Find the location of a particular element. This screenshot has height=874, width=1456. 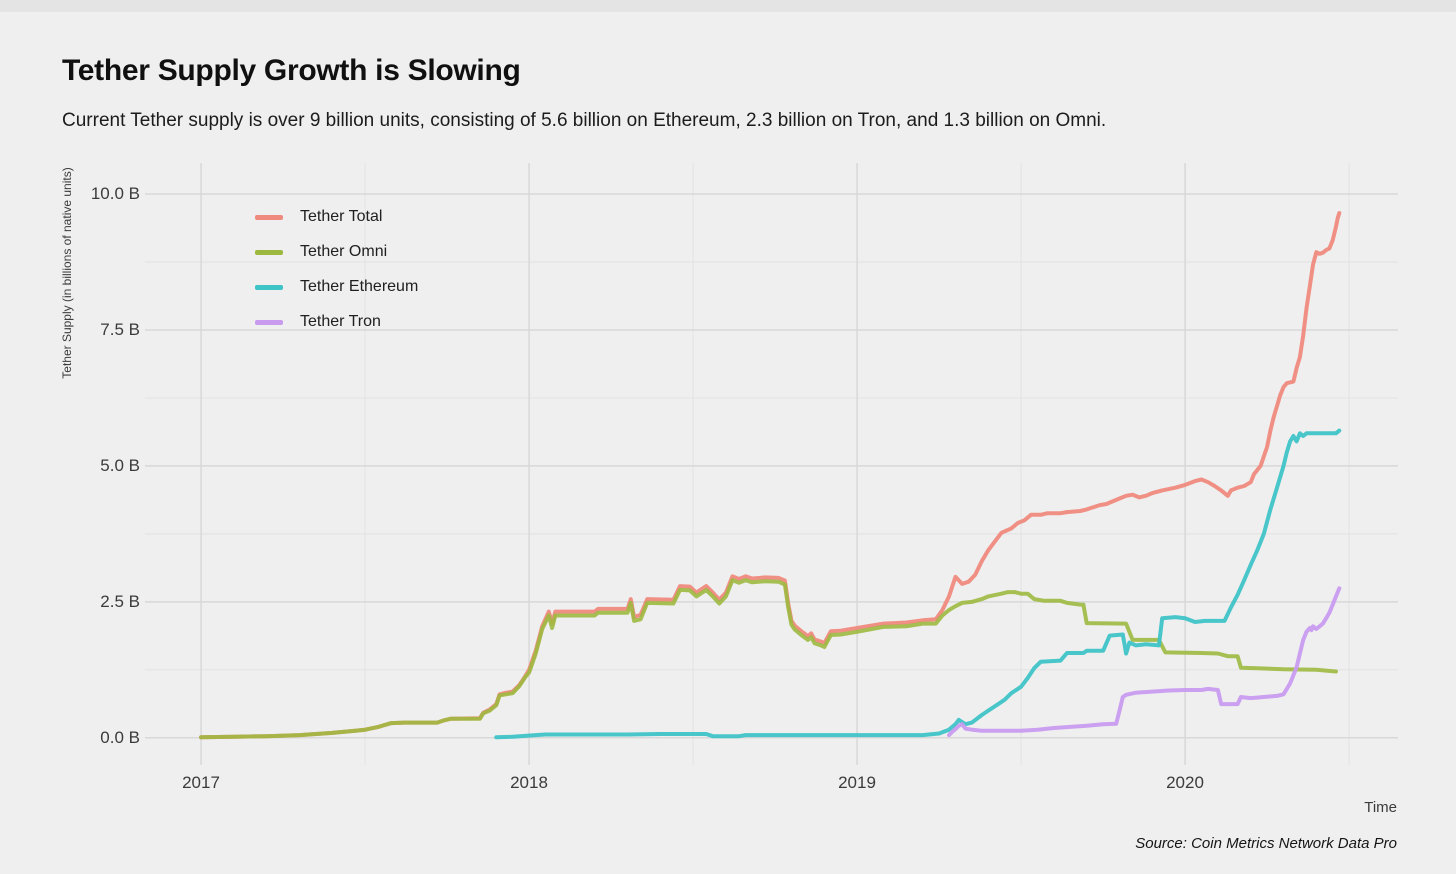

legend-item-tether-omni: Tether Omni is located at coordinates (336, 252).